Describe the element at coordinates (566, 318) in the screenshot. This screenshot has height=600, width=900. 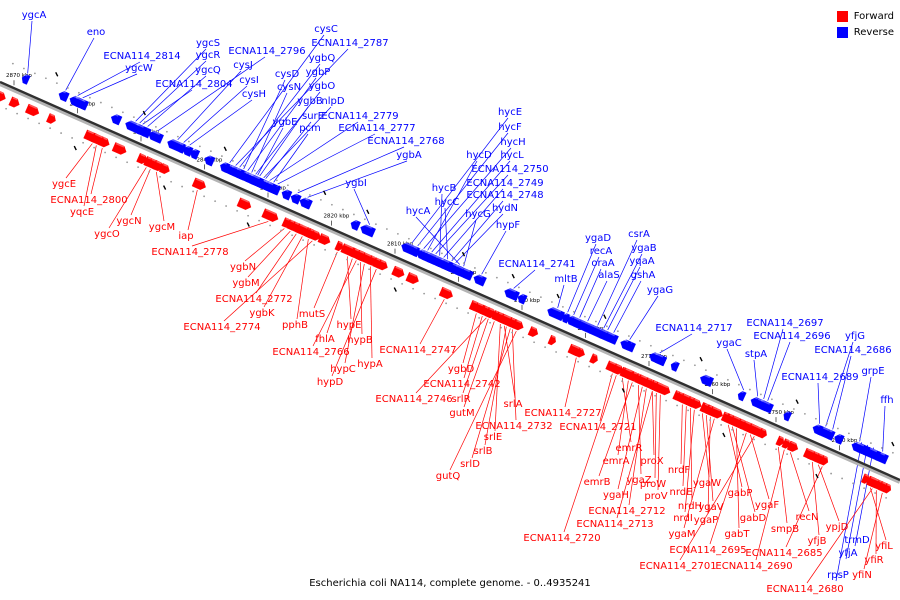
I see `gene-ygaD` at that location.